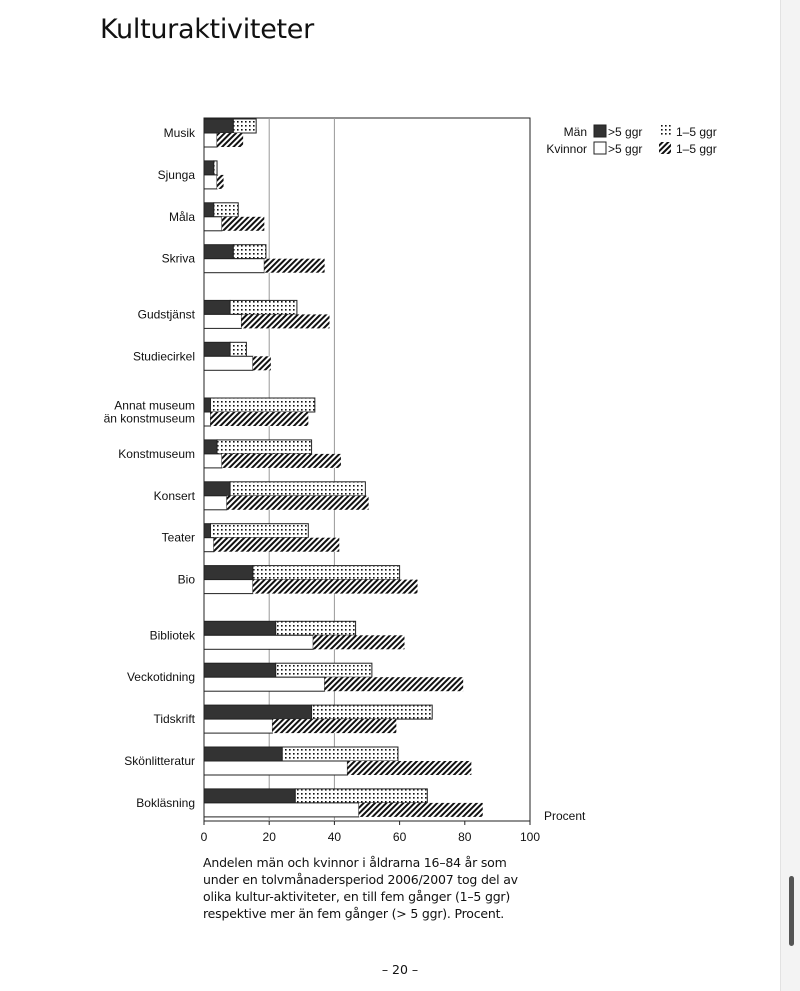 The height and width of the screenshot is (991, 800). Describe the element at coordinates (180, 133) in the screenshot. I see `category-label: Musik` at that location.